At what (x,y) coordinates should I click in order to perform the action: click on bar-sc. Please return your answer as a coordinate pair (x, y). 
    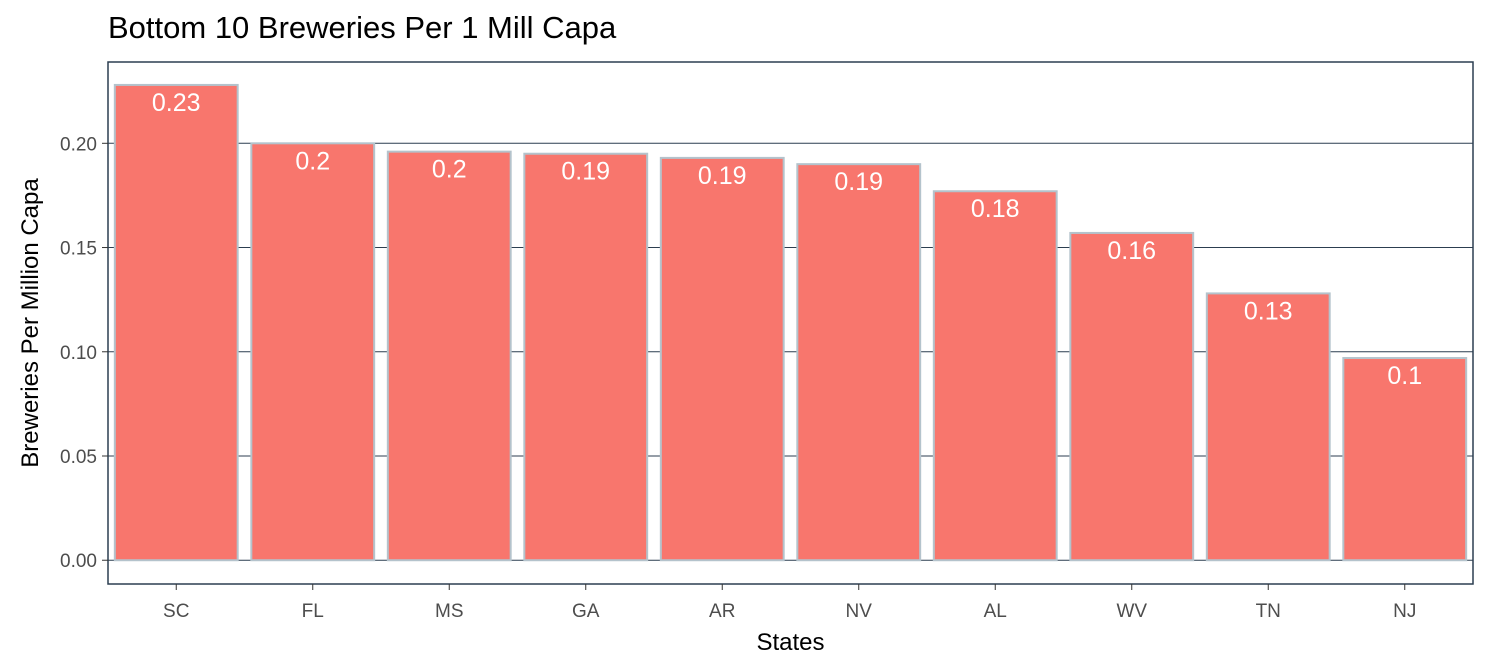
    Looking at the image, I should click on (176, 322).